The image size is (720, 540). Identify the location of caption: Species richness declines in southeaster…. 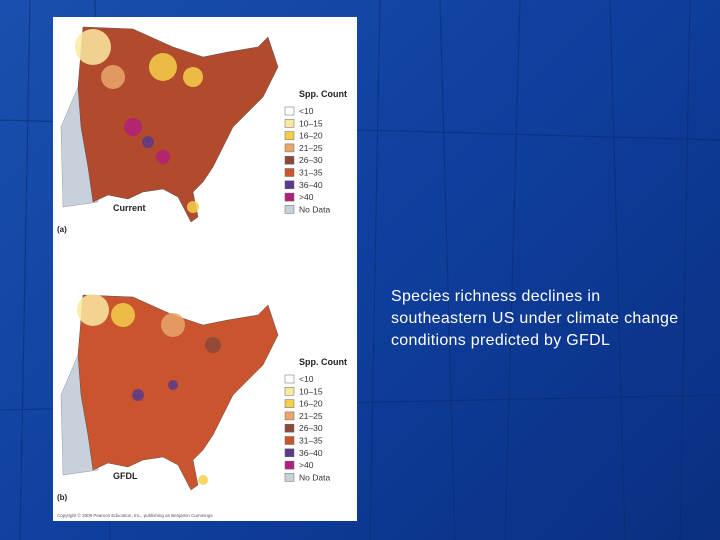
(535, 318).